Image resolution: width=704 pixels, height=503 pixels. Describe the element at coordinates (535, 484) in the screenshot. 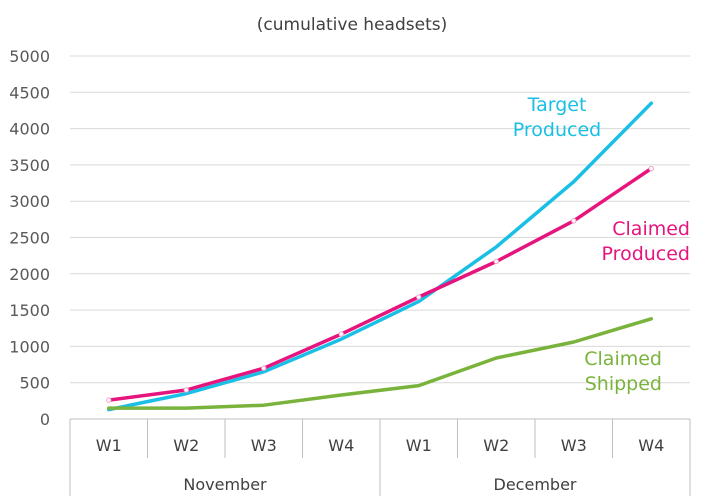

I see `x-group-label: December` at that location.